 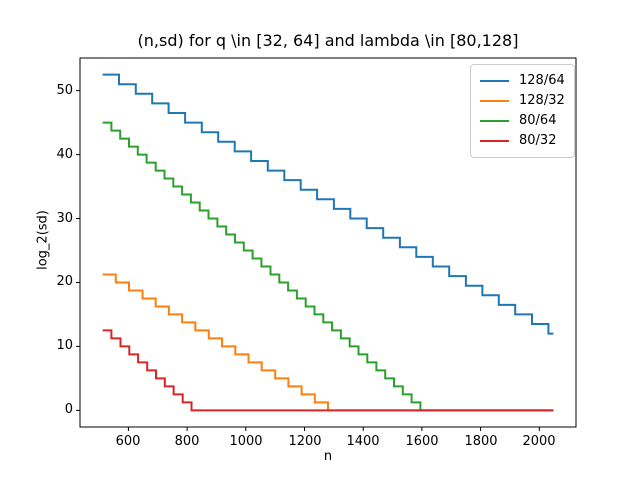 What do you see at coordinates (64, 154) in the screenshot?
I see `y-tick-label: 40` at bounding box center [64, 154].